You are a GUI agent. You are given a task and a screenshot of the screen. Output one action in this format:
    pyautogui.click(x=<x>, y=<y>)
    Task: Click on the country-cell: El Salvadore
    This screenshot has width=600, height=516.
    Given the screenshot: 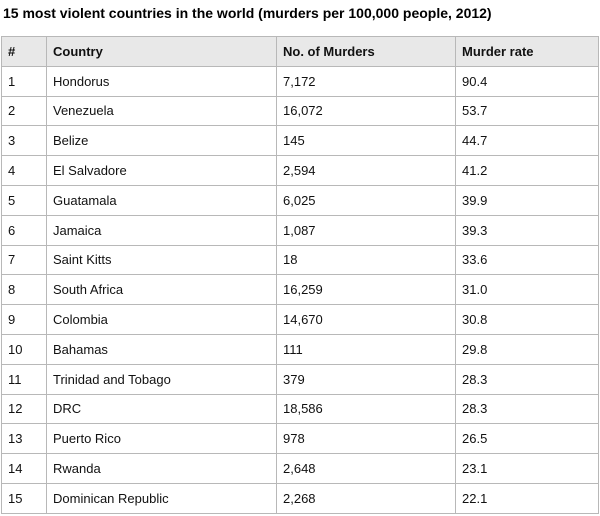 What is the action you would take?
    pyautogui.click(x=161, y=170)
    